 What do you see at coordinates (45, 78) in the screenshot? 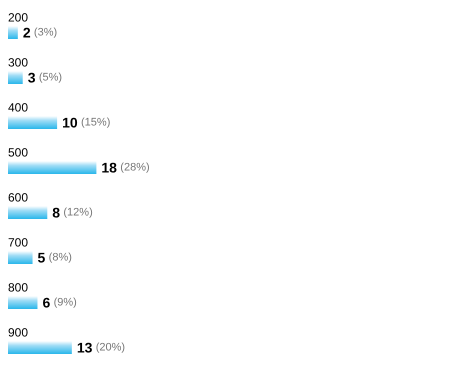
I see `data-label: 3 (5%)` at bounding box center [45, 78].